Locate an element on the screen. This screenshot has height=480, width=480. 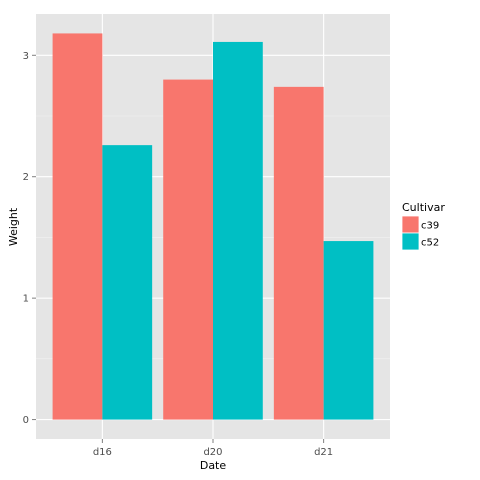
x-tick-label: d16 is located at coordinates (102, 452).